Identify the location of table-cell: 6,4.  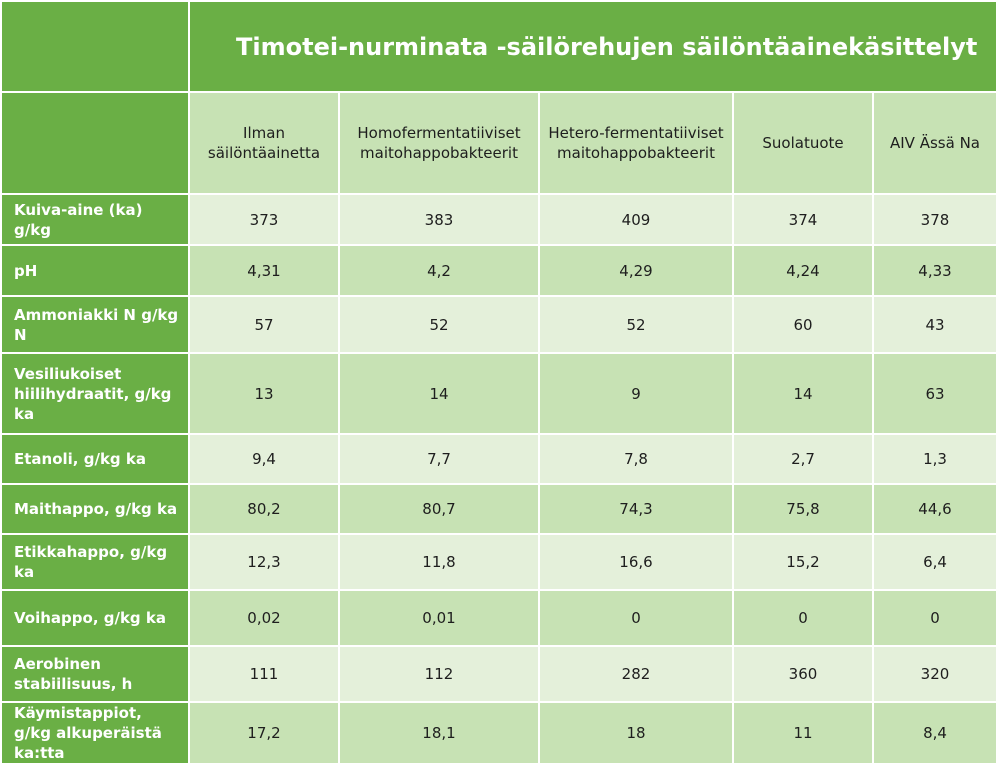
(934, 562).